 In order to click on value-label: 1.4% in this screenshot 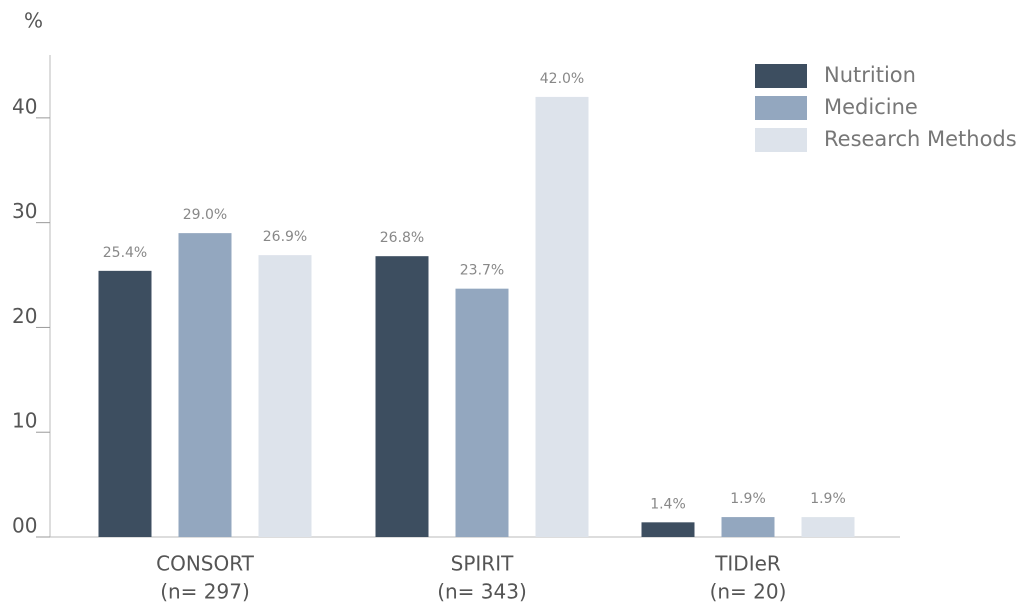, I will do `click(668, 504)`.